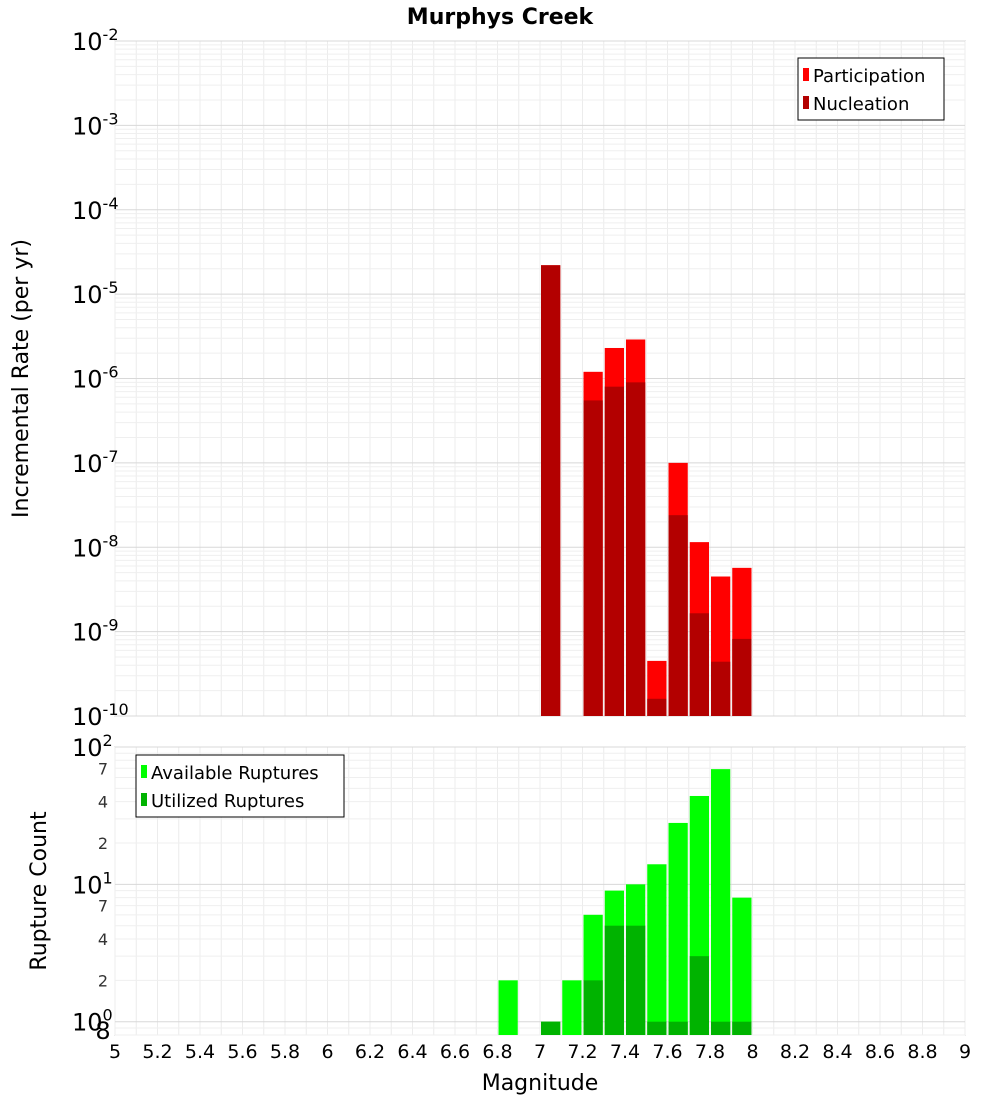  I want to click on rate-y-ticks: 10⁻² 10⁻³ 10⁻⁴ 10⁻⁵ 10⁻⁶ 10⁻⁷ 10⁻⁸ 10⁻⁹ 10⁻¹⁰, so click(100, 378).